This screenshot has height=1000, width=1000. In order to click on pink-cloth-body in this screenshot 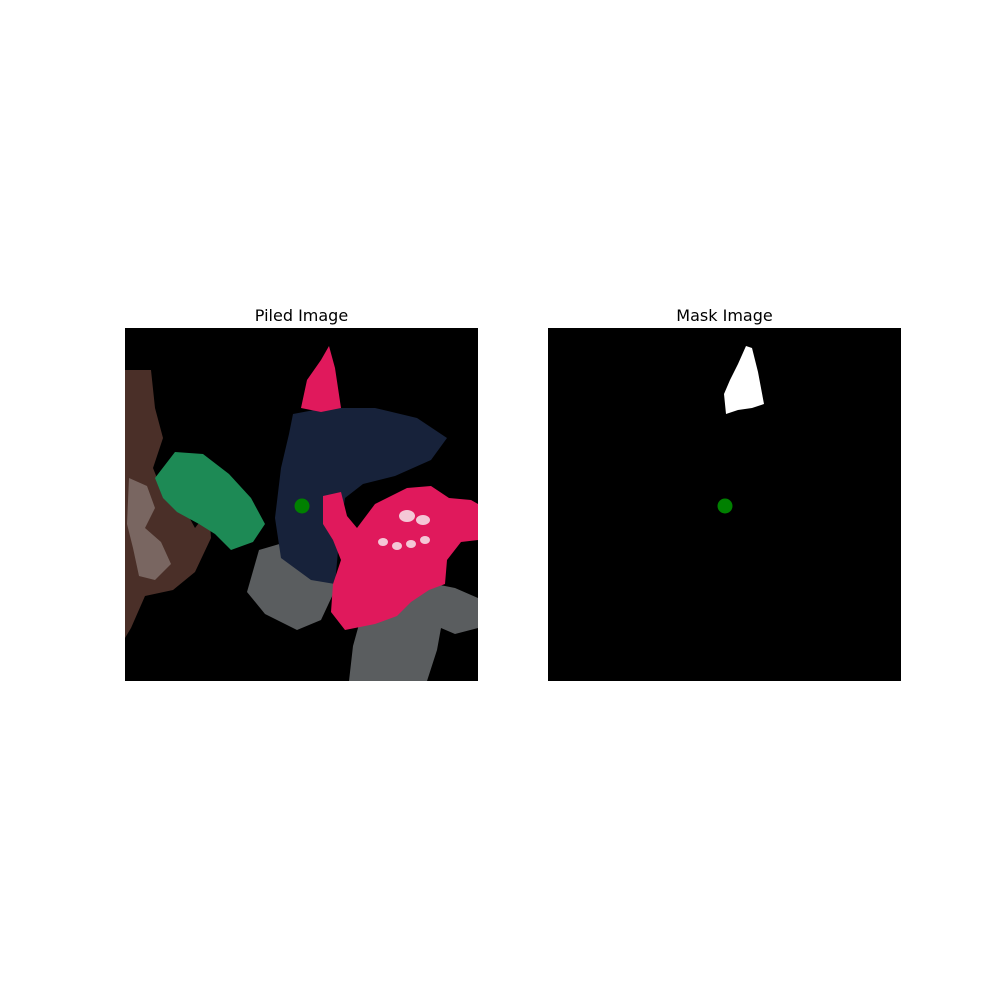, I will do `click(400, 558)`.